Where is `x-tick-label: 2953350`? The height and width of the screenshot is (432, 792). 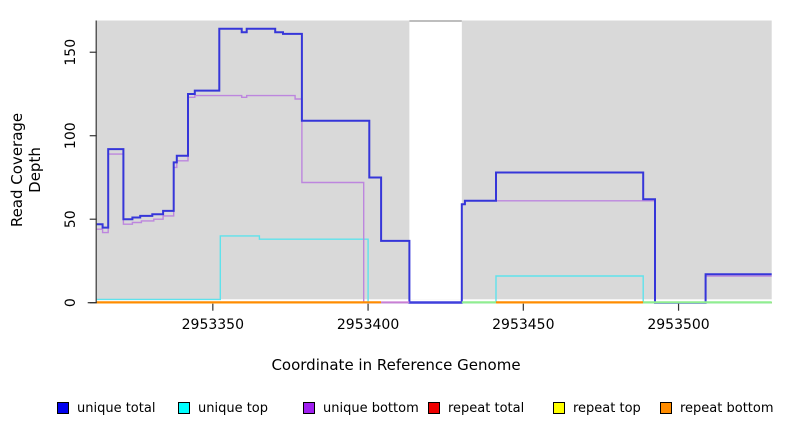
x-tick-label: 2953350 is located at coordinates (213, 325).